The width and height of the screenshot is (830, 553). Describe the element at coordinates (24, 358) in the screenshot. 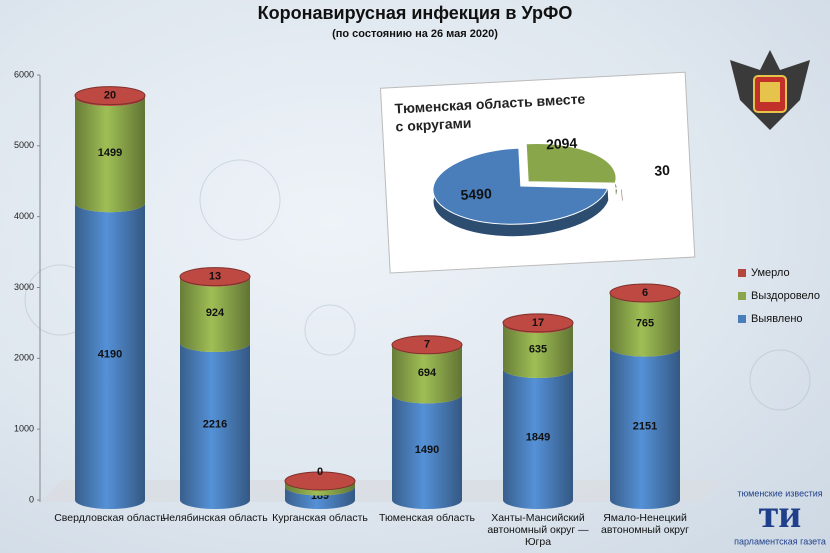

I see `y-tick-label: 2000` at that location.